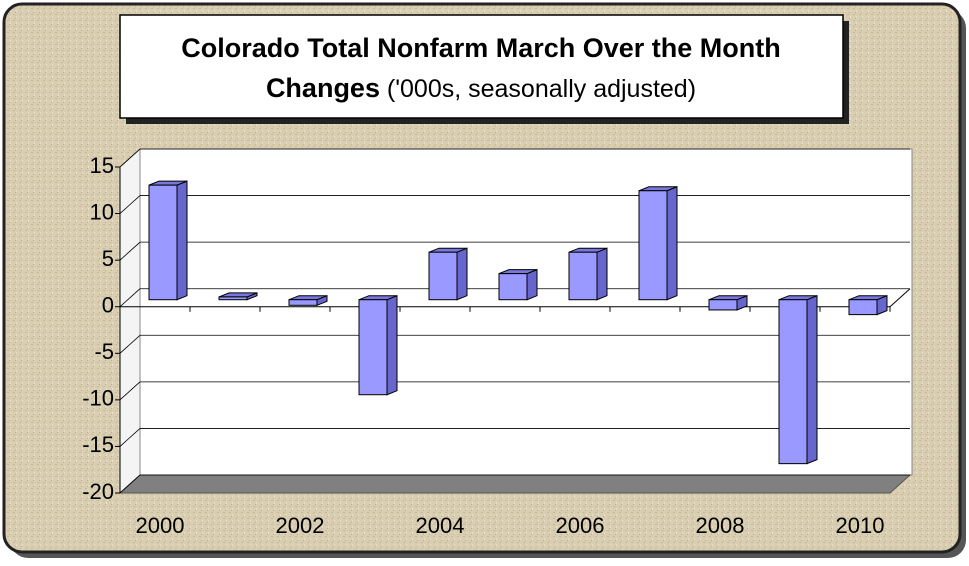 This screenshot has height=566, width=969. Describe the element at coordinates (98, 444) in the screenshot. I see `y-tick-label: -15` at that location.